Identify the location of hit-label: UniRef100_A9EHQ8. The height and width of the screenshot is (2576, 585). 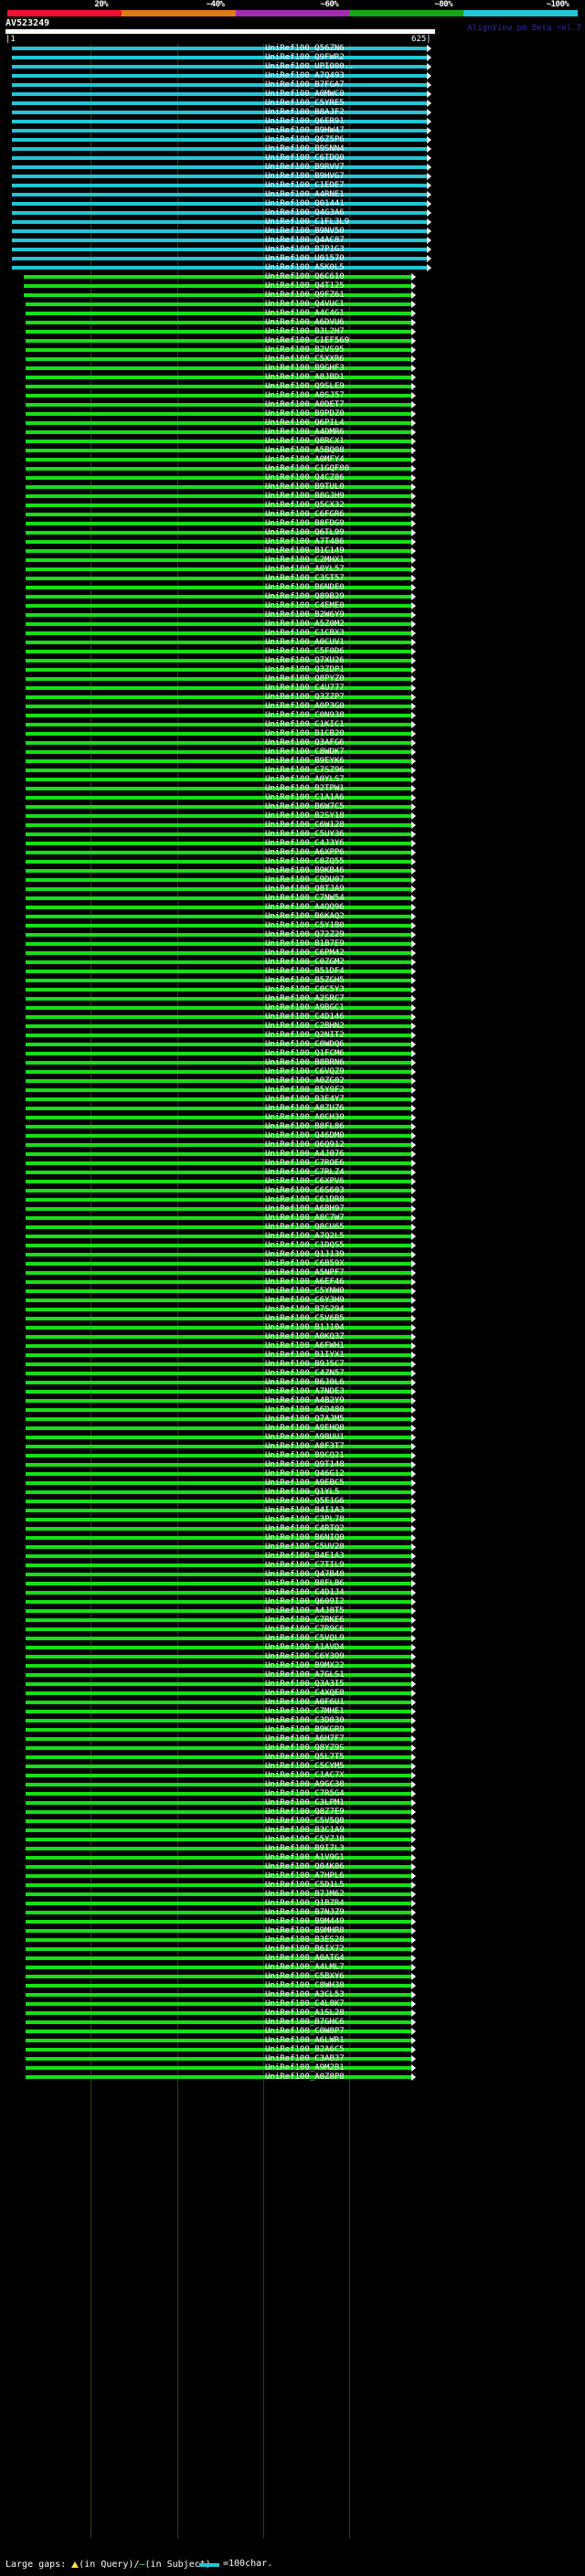
(305, 1428).